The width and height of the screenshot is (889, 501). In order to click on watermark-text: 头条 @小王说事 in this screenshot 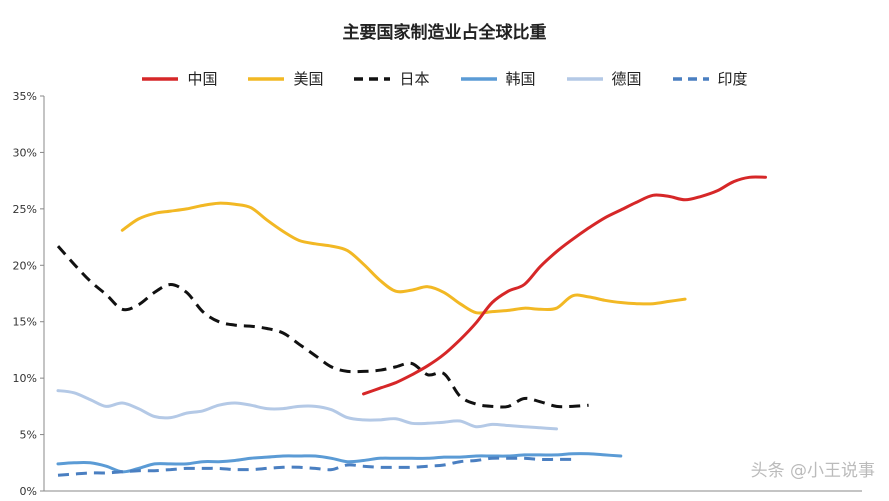, I will do `click(812, 471)`.